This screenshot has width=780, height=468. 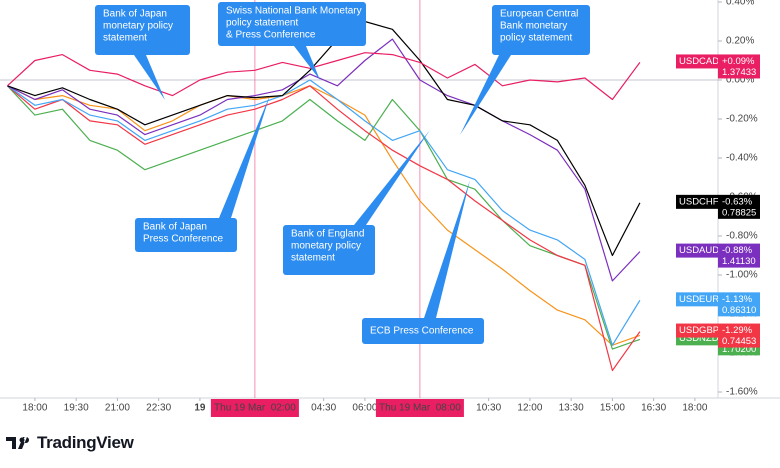 I want to click on y-tick-label: -1.60%, so click(x=742, y=392).